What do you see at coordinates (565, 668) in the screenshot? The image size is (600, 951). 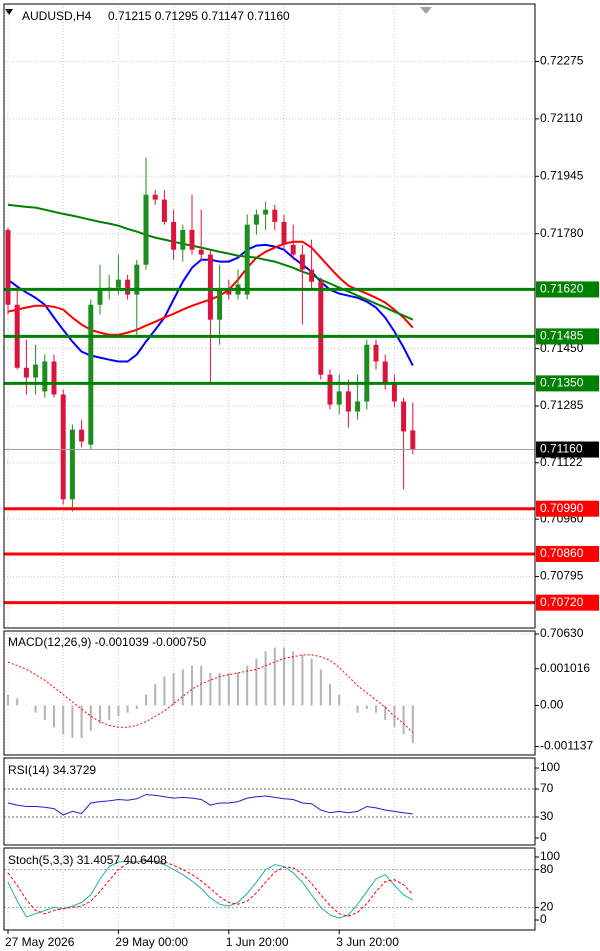 I see `y-tick-label: 0.001016` at bounding box center [565, 668].